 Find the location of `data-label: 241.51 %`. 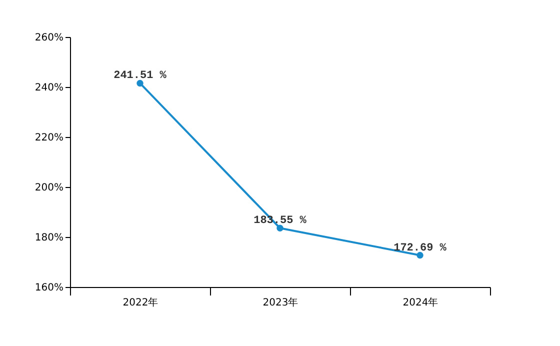

data-label: 241.51 % is located at coordinates (140, 76).